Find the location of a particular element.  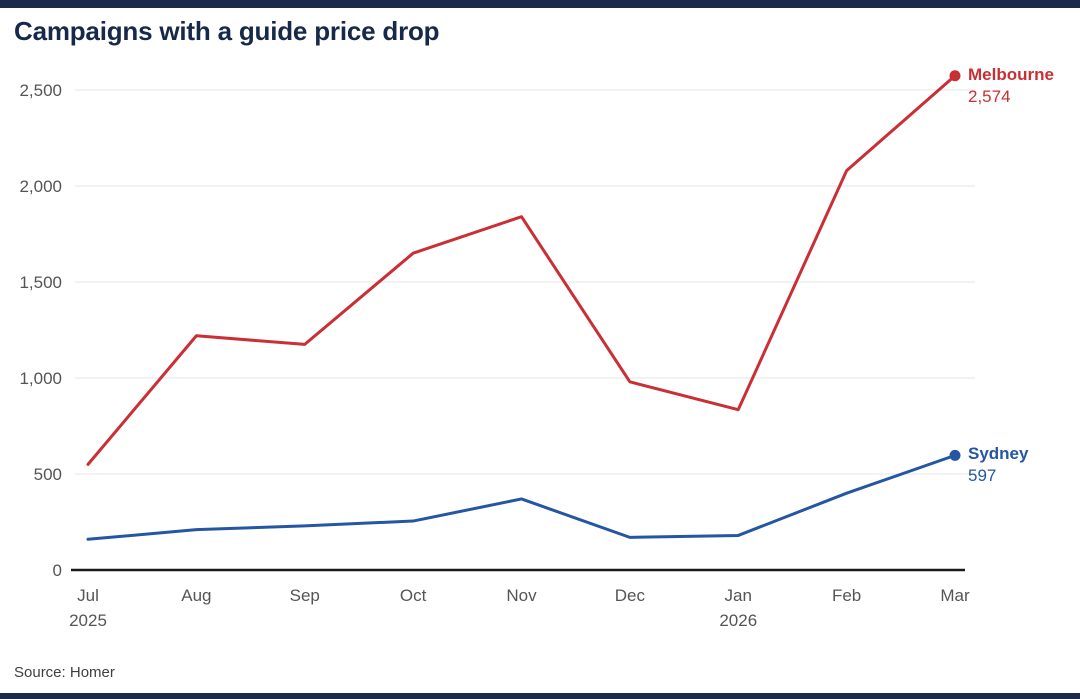

x-tick-label: Jul is located at coordinates (88, 595).